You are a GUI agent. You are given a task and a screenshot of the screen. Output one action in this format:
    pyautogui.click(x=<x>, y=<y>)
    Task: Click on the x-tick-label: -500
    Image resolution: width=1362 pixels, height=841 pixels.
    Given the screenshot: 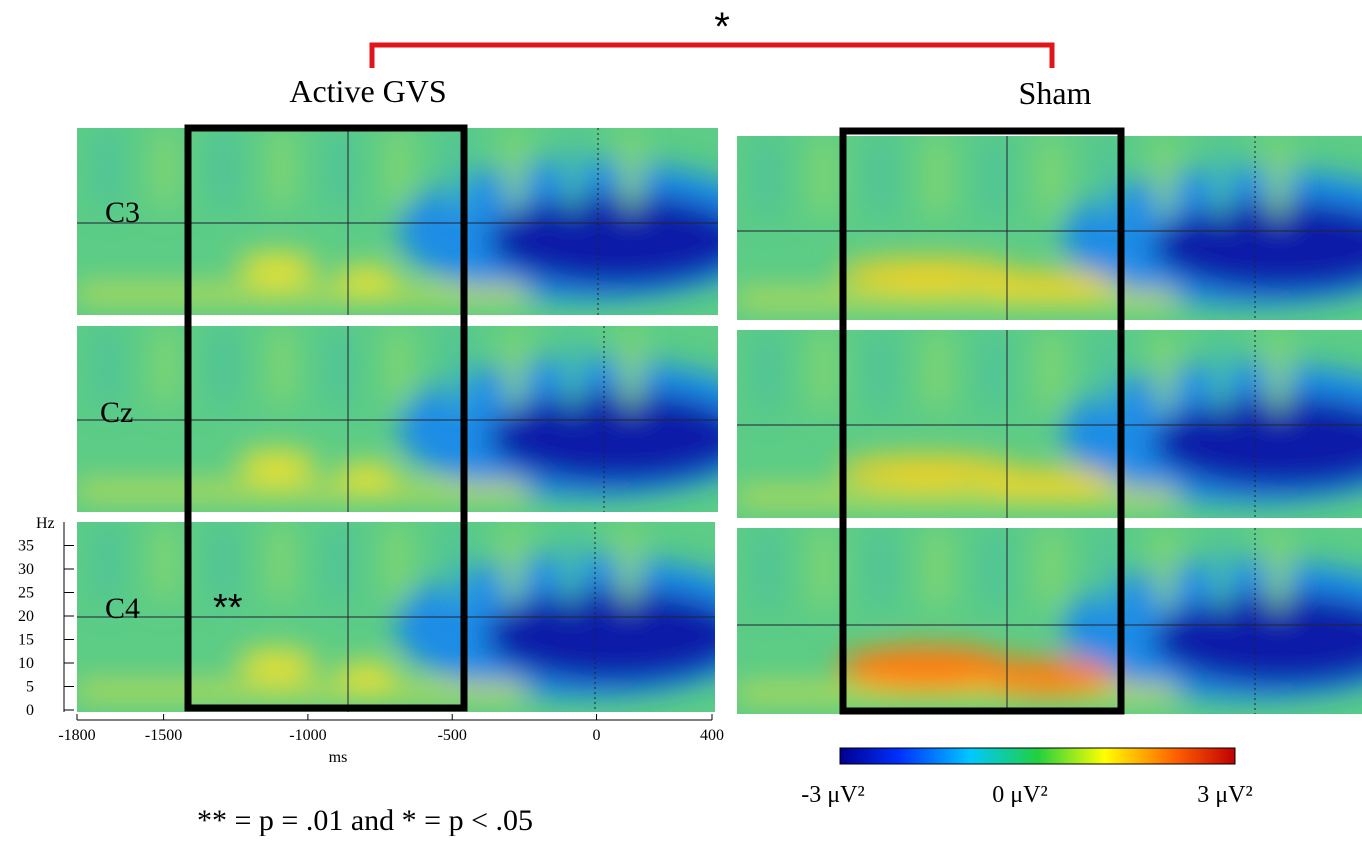 What is the action you would take?
    pyautogui.click(x=452, y=735)
    